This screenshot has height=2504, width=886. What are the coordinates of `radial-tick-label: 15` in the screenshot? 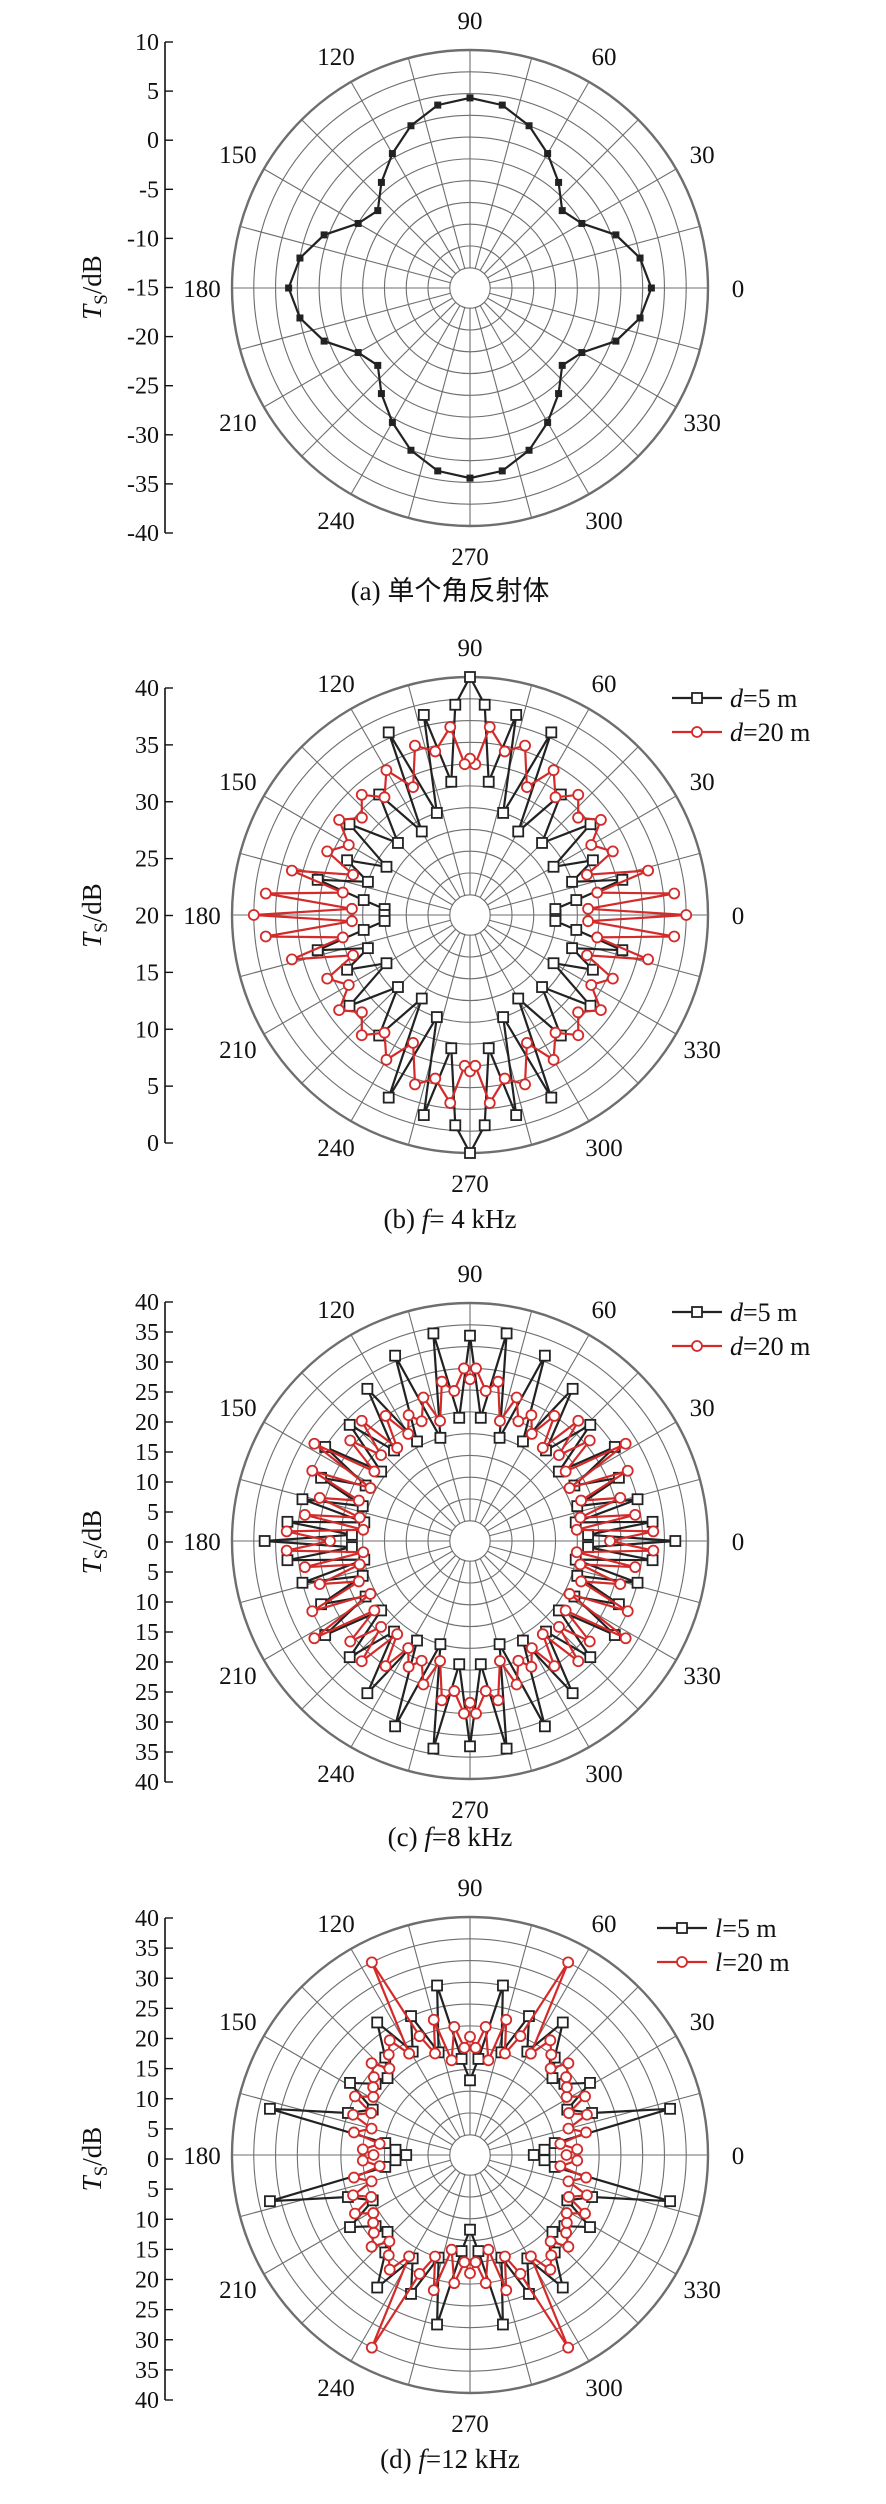 It's located at (147, 1453).